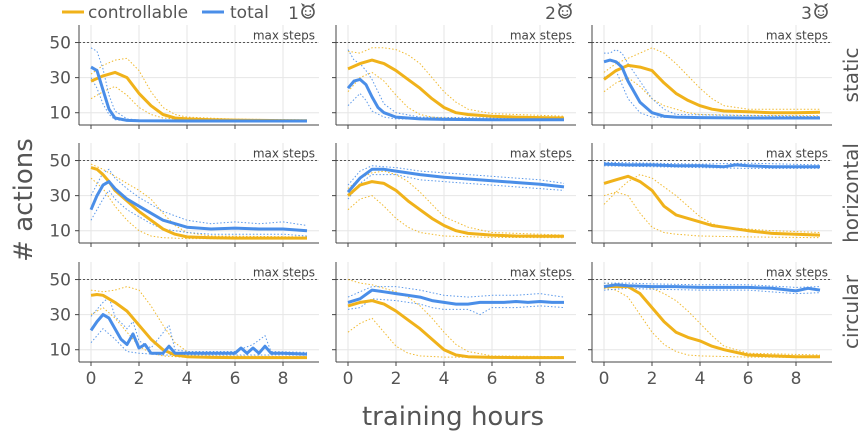 This screenshot has height=437, width=858. I want to click on legend-label-total: total, so click(249, 13).